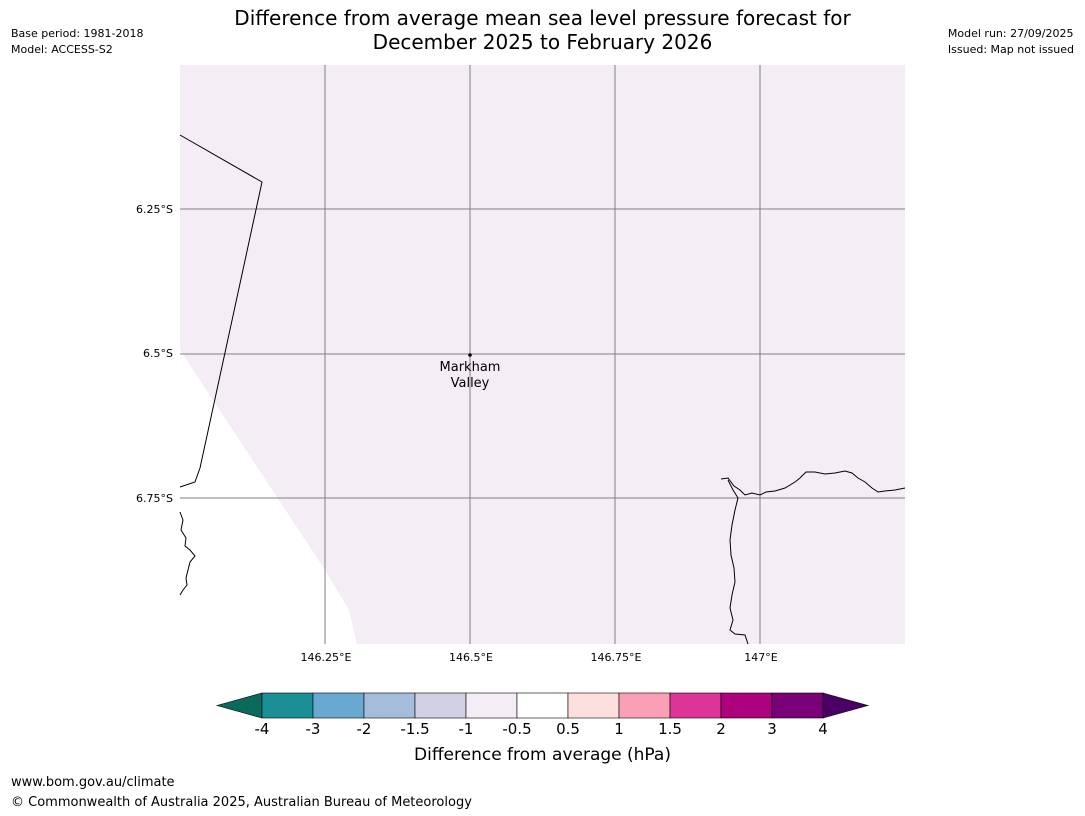  What do you see at coordinates (670, 729) in the screenshot?
I see `colorbar-tick-8: 1.5` at bounding box center [670, 729].